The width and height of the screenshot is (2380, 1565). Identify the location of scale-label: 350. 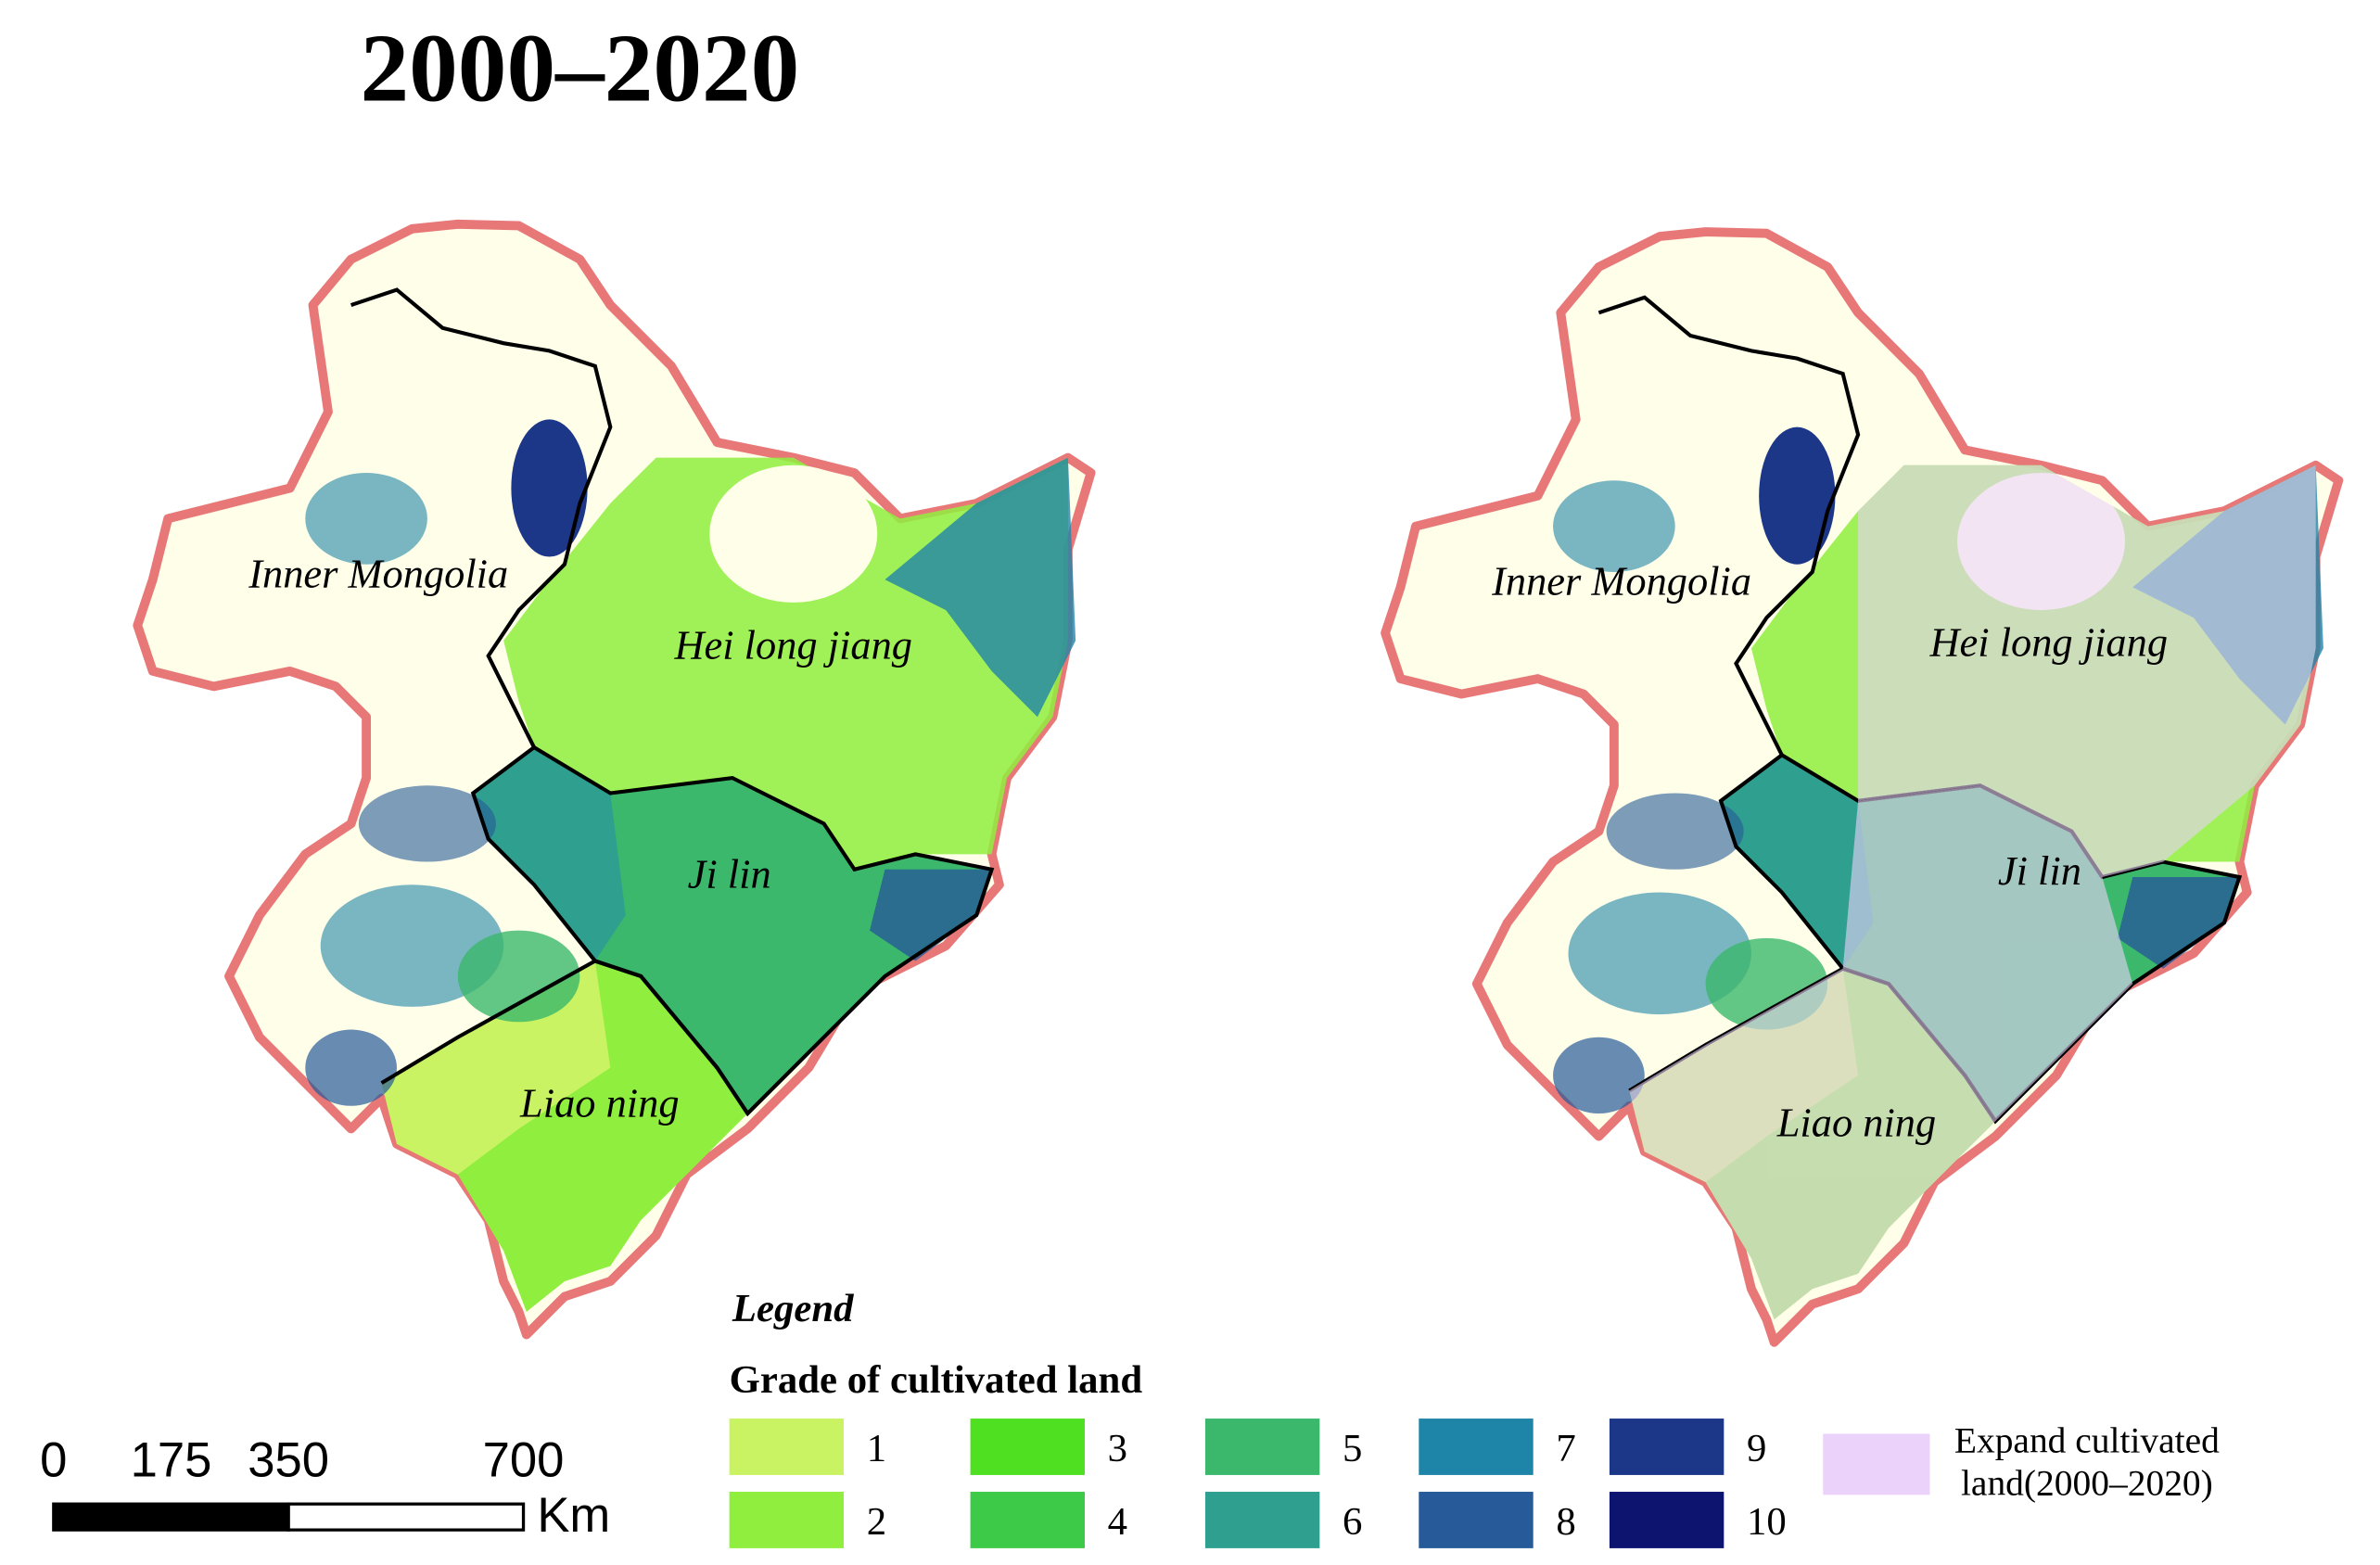
(288, 1460).